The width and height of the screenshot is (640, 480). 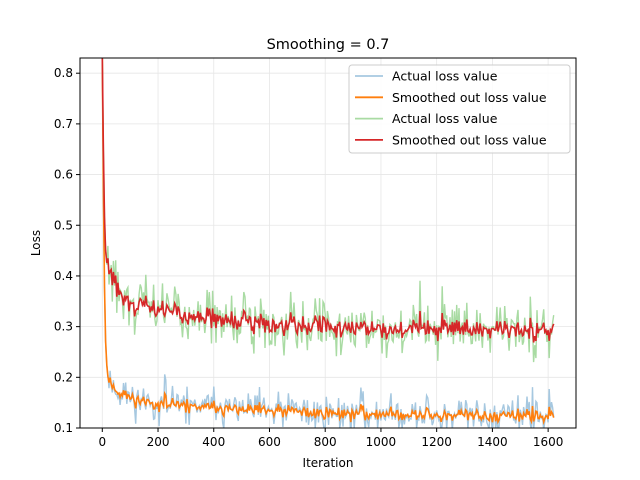 What do you see at coordinates (328, 463) in the screenshot?
I see `x-axis-label: Iteration` at bounding box center [328, 463].